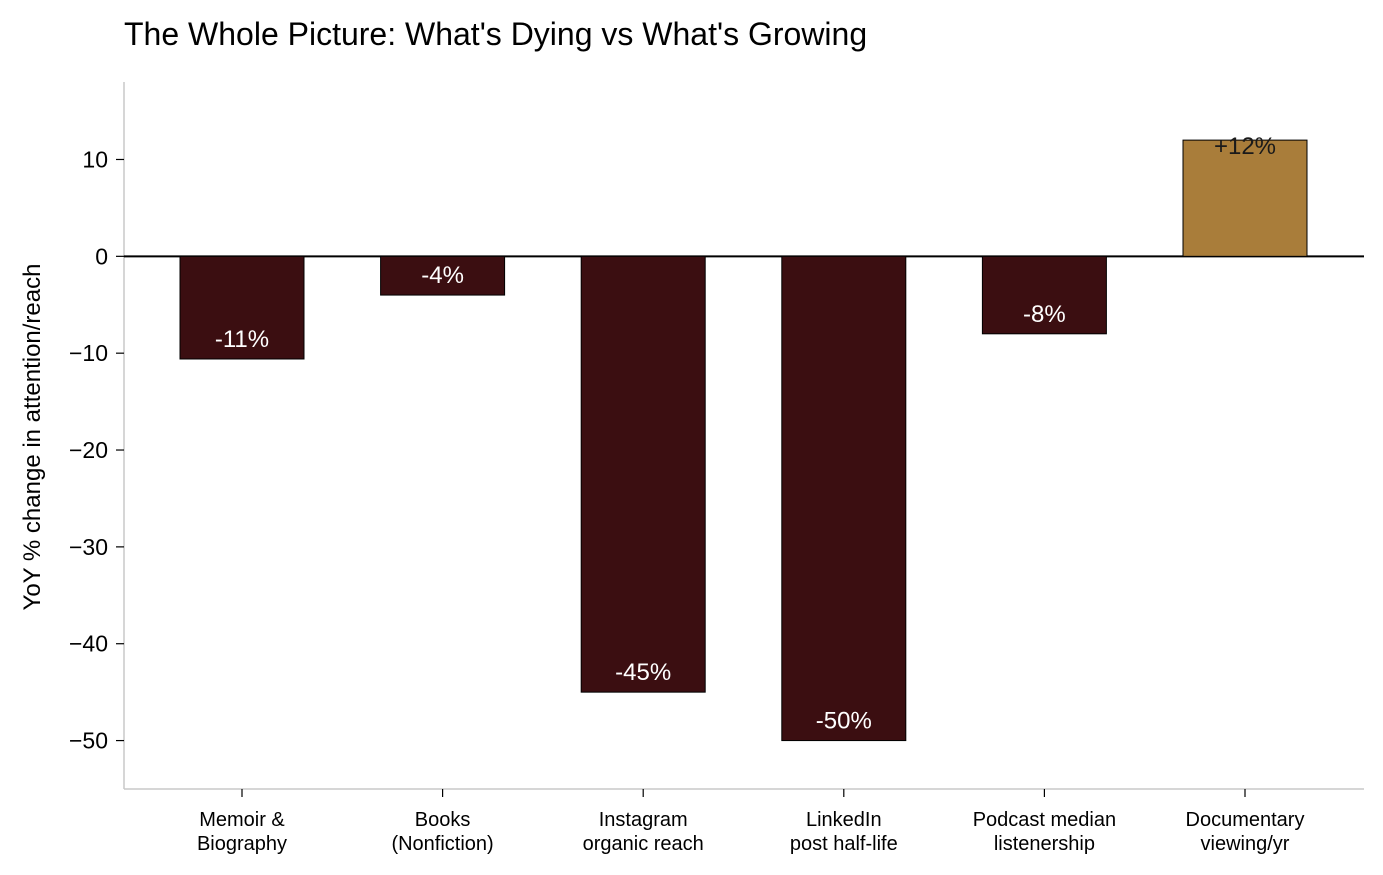  What do you see at coordinates (844, 832) in the screenshot?
I see `x-tick-label: LinkedIn post half-life` at bounding box center [844, 832].